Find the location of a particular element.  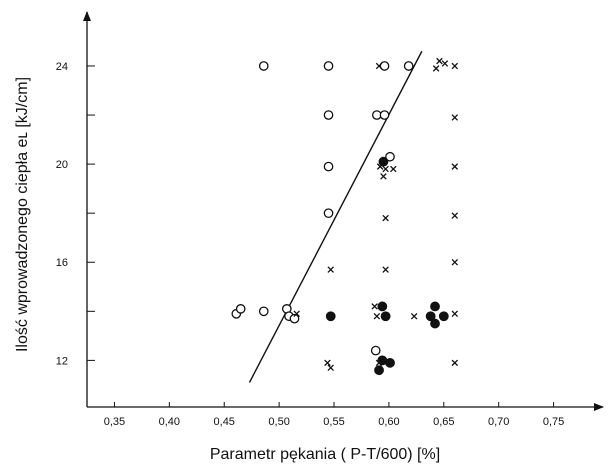

x-tick-label: 0,65 is located at coordinates (443, 422).